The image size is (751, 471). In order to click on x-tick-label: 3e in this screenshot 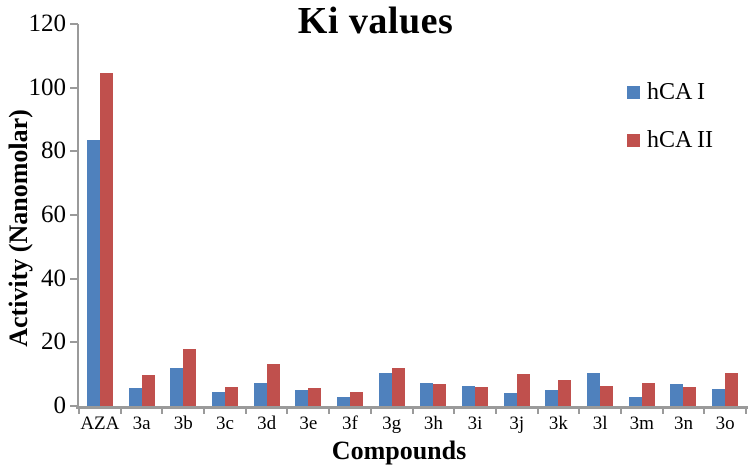, I will do `click(308, 423)`.